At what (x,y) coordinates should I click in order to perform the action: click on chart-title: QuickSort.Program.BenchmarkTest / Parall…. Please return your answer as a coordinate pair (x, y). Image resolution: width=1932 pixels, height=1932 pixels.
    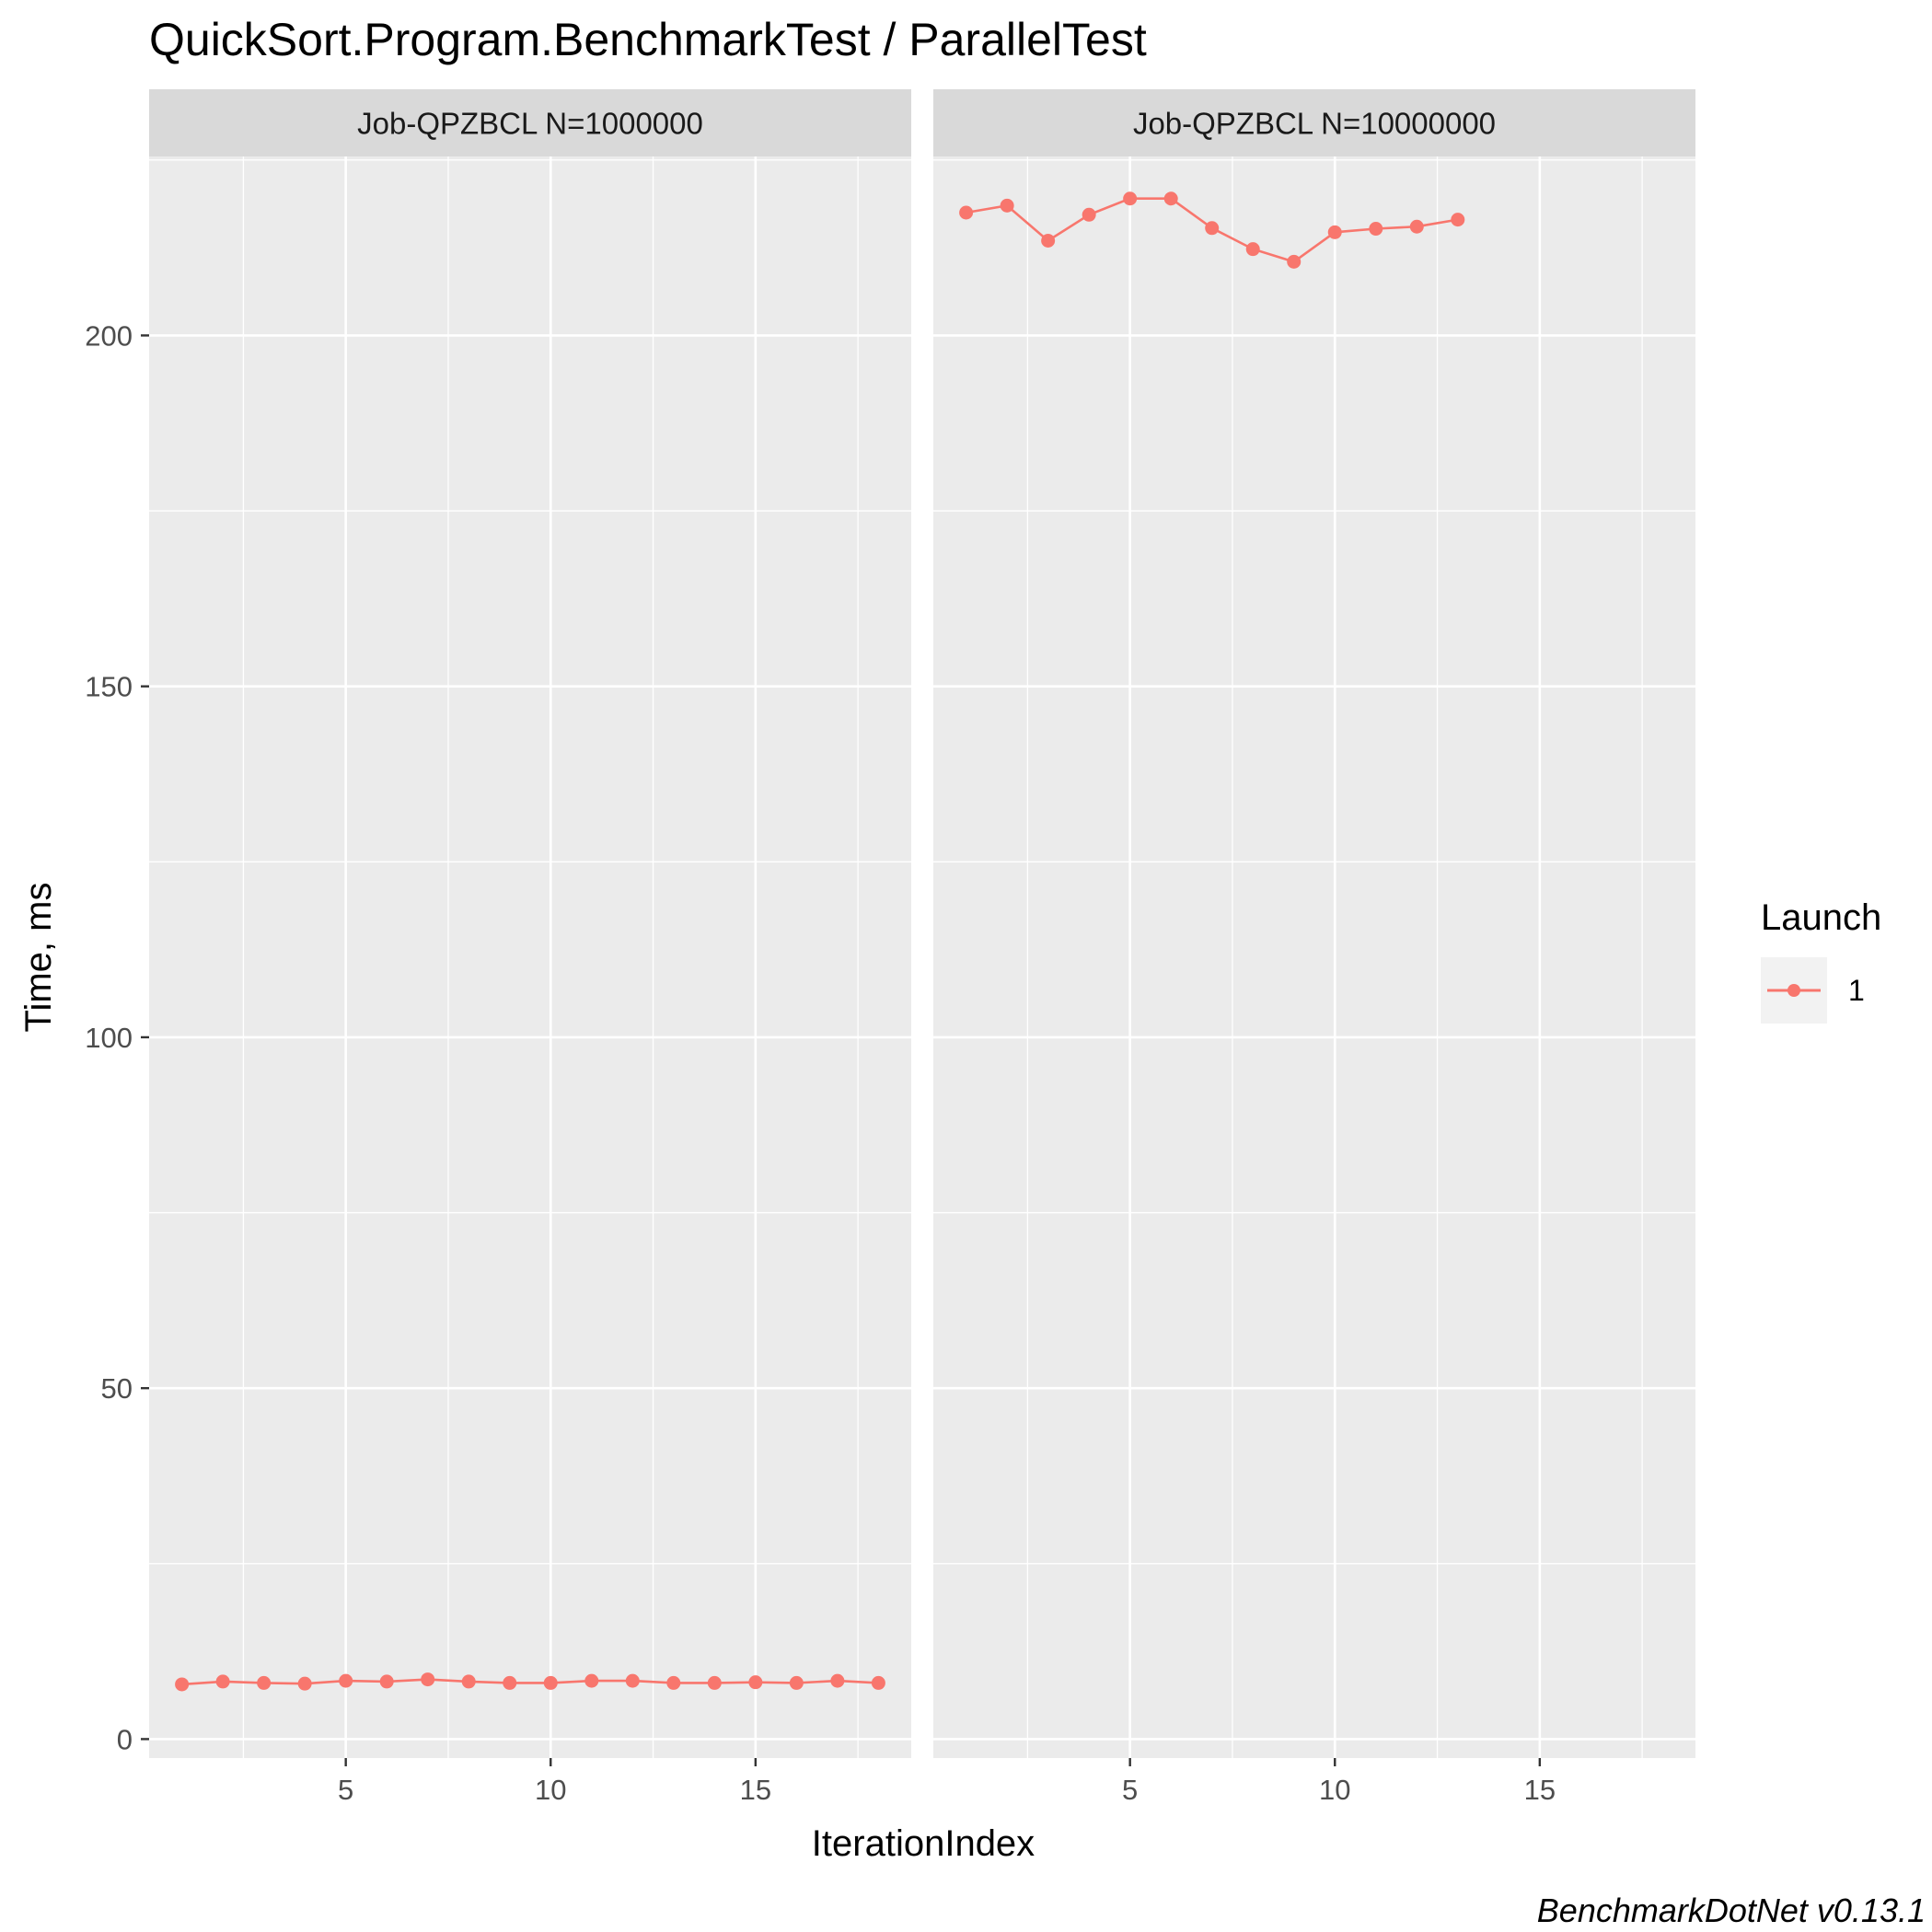
    Looking at the image, I should click on (648, 40).